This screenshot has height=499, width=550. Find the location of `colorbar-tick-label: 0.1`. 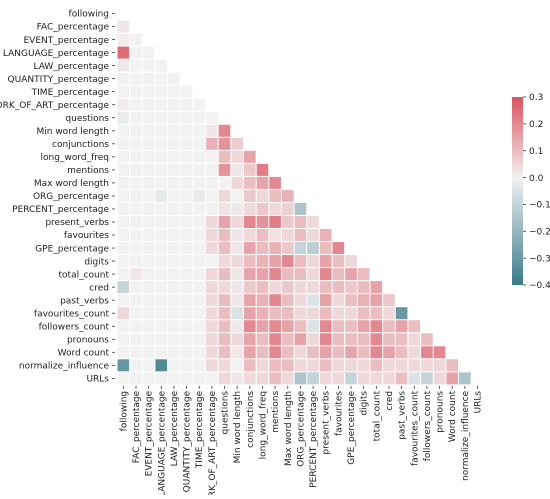

colorbar-tick-label: 0.1 is located at coordinates (536, 152).